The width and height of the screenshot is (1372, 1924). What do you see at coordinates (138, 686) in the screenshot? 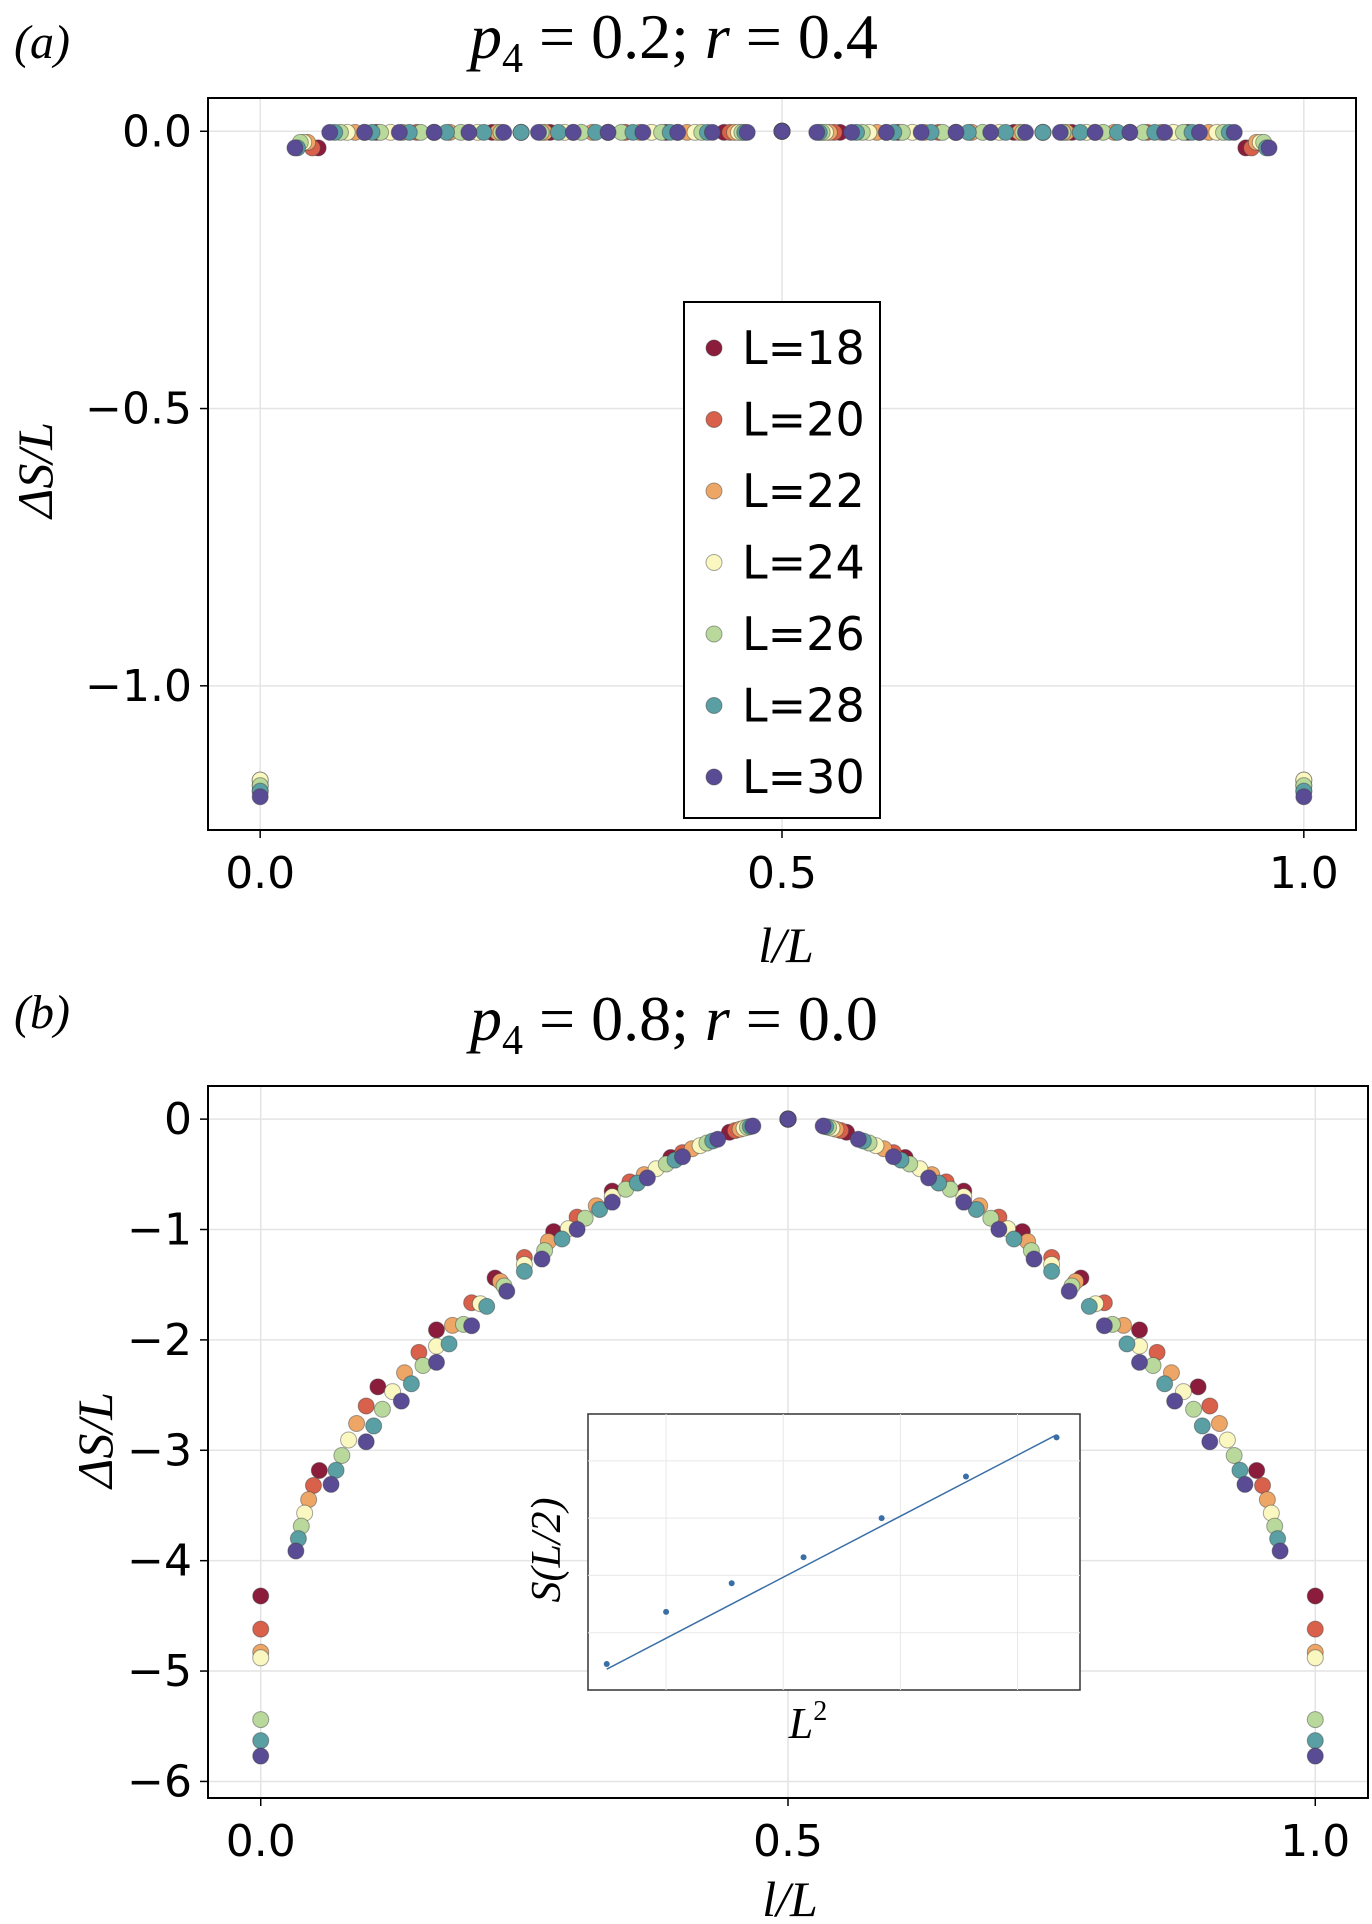
I see `y-tick-label: −1.0` at bounding box center [138, 686].